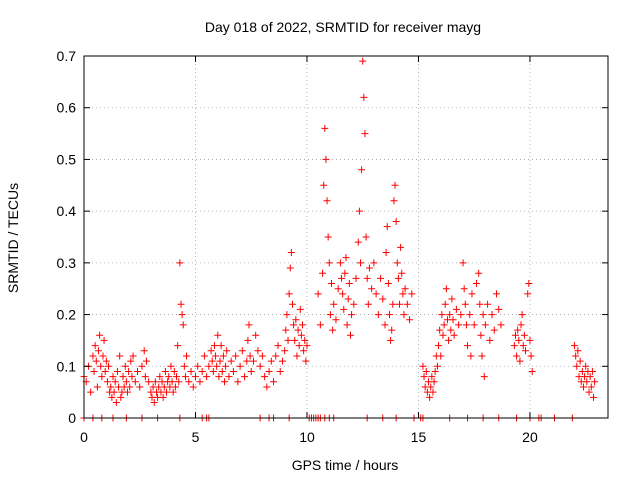  I want to click on x-tick-labels: 0 5 10 15 20, so click(309, 437).